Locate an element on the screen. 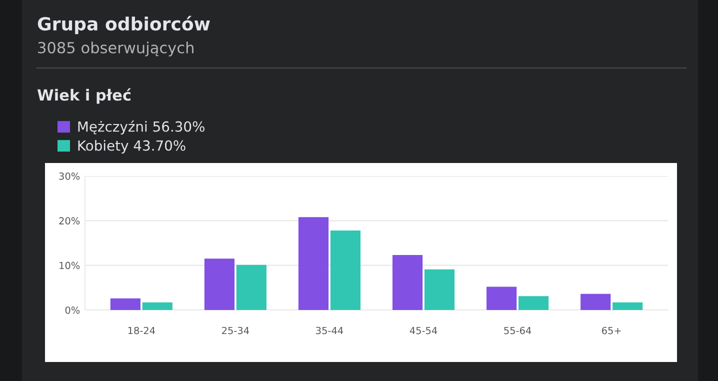 The width and height of the screenshot is (718, 381). x-tick-label: 65+ is located at coordinates (611, 330).